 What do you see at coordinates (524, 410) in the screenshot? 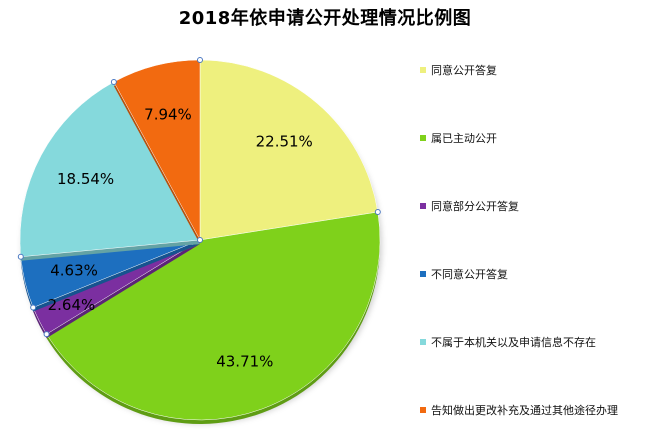
I see `legend-label-5: 告知做出更改补充及通过其他途径办理` at bounding box center [524, 410].